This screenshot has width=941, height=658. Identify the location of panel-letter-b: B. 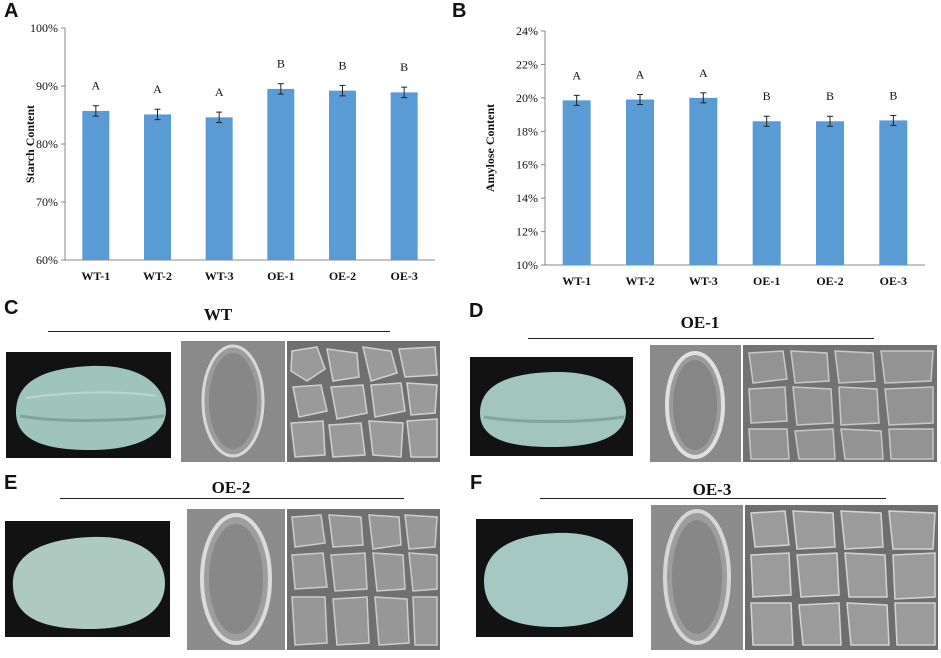
(459, 11).